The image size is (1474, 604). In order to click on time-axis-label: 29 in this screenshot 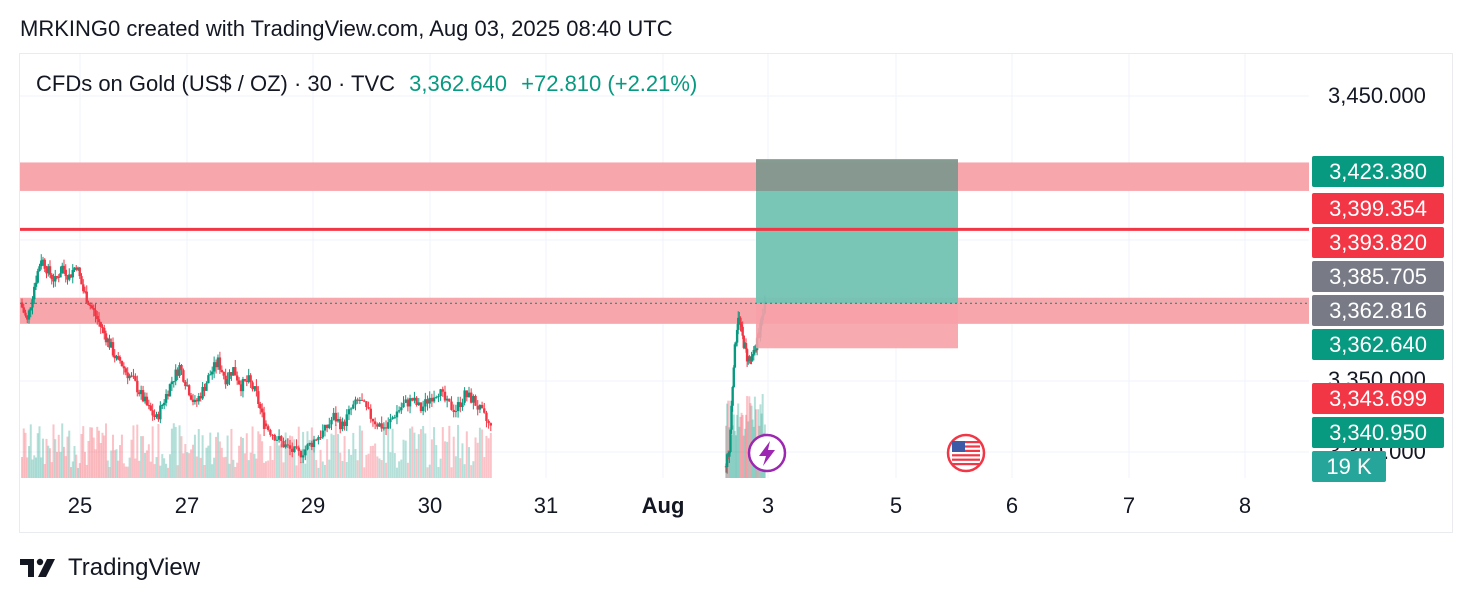, I will do `click(313, 505)`.